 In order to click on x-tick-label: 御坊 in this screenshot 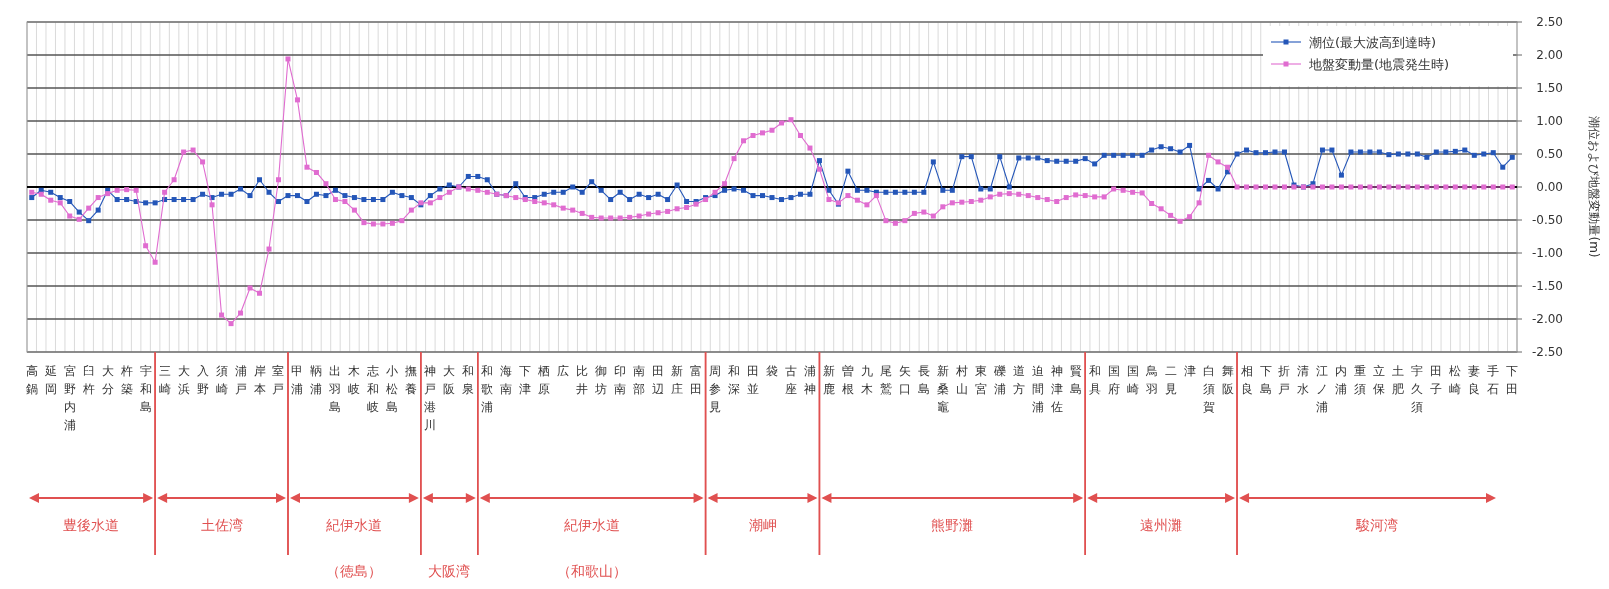, I will do `click(601, 380)`.